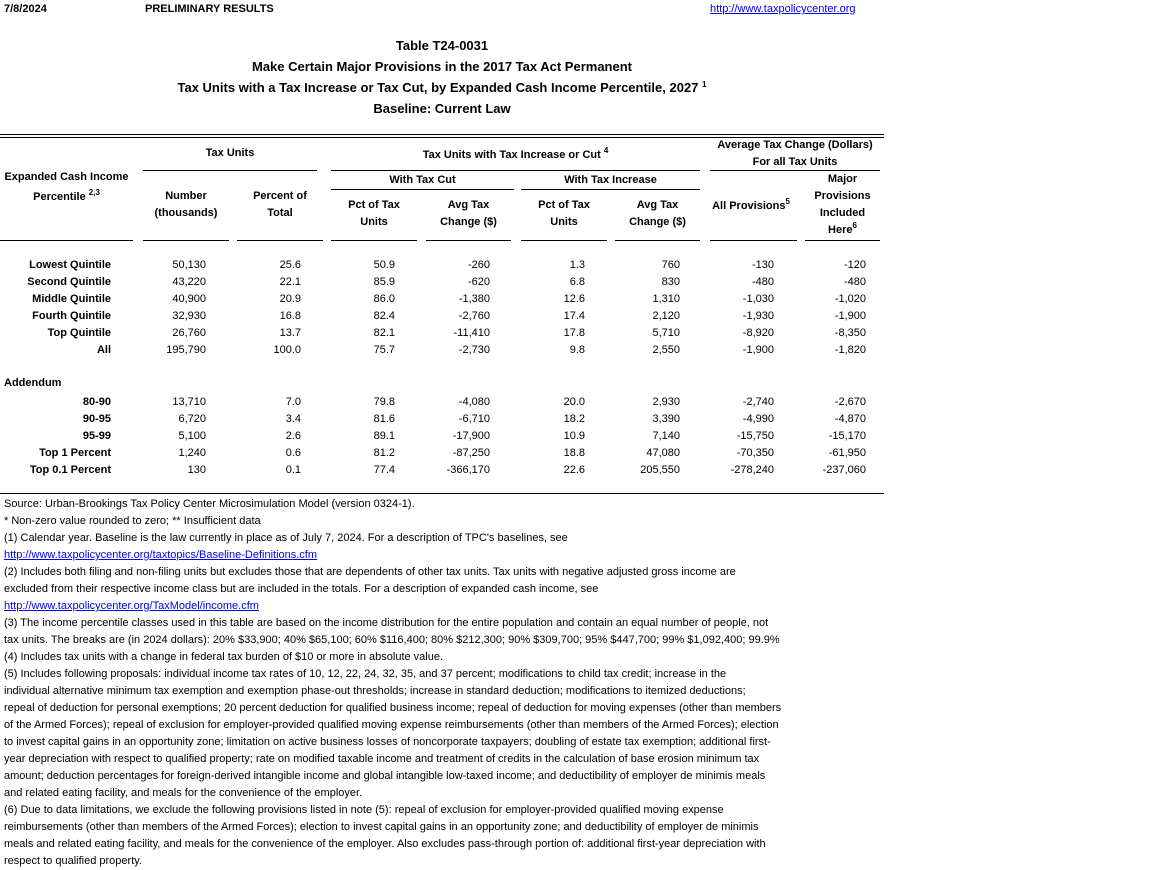  I want to click on cell-cut-pct: 50.9, so click(384, 265).